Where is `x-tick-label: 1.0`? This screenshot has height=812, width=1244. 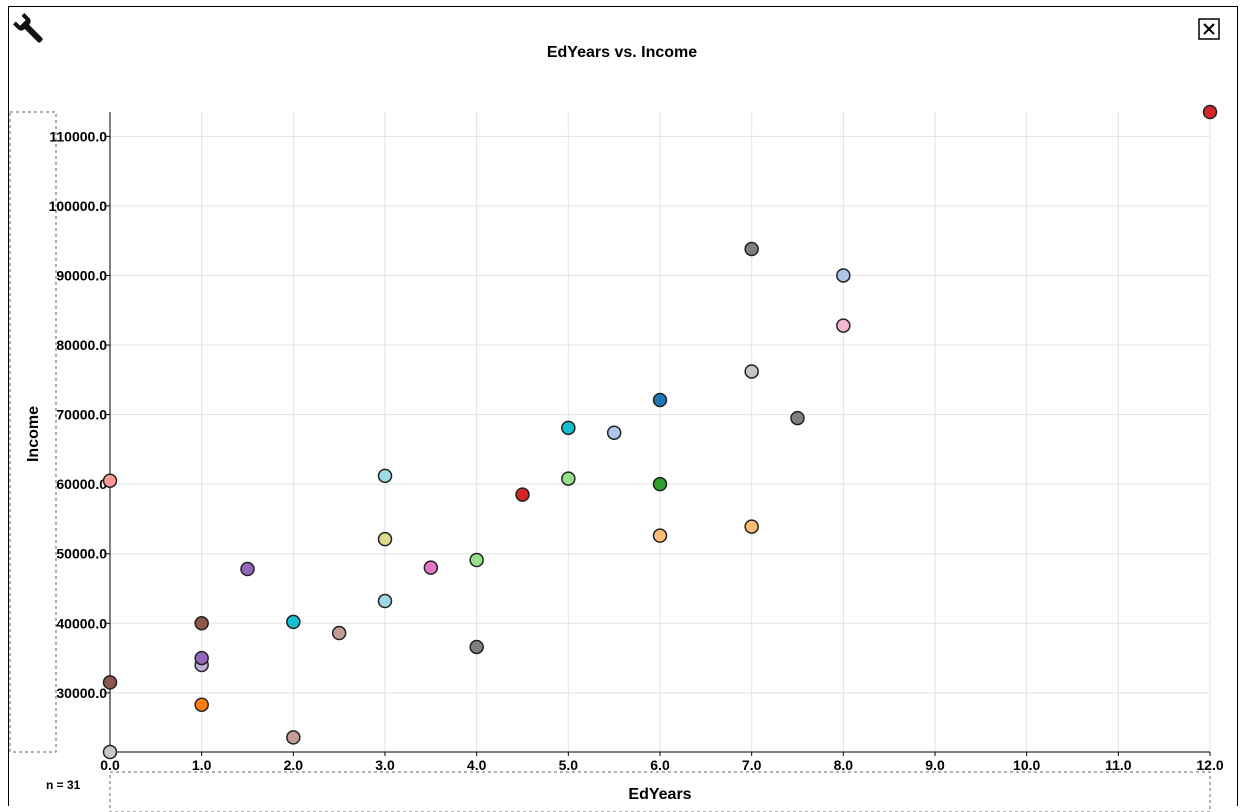
x-tick-label: 1.0 is located at coordinates (202, 765).